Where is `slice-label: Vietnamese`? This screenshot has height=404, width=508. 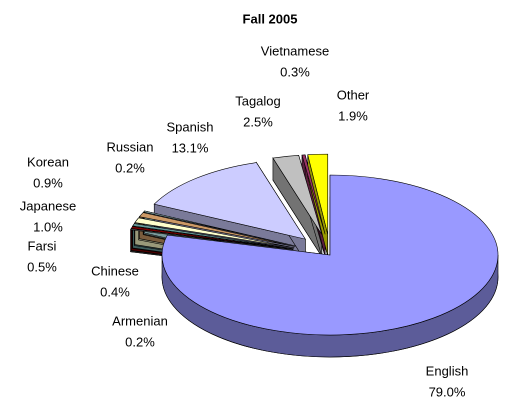
slice-label: Vietnamese is located at coordinates (295, 50).